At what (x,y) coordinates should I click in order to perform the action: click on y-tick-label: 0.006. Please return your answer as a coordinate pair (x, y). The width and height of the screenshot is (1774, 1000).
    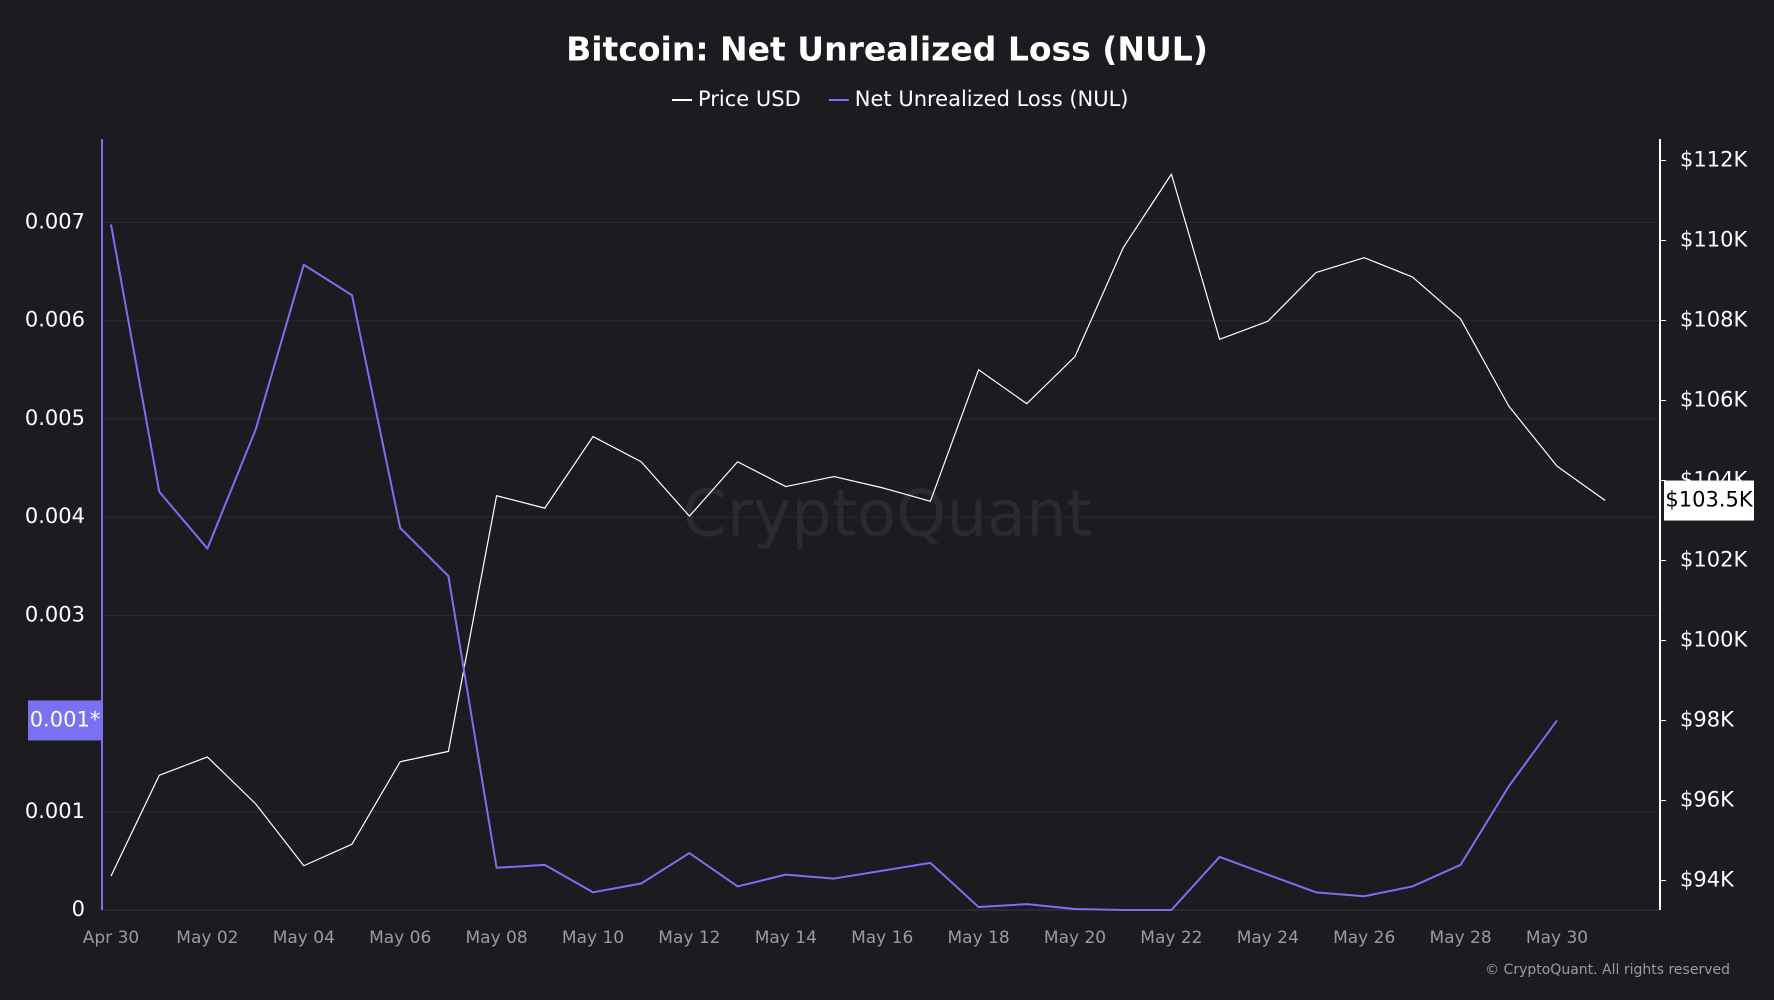
    Looking at the image, I should click on (55, 320).